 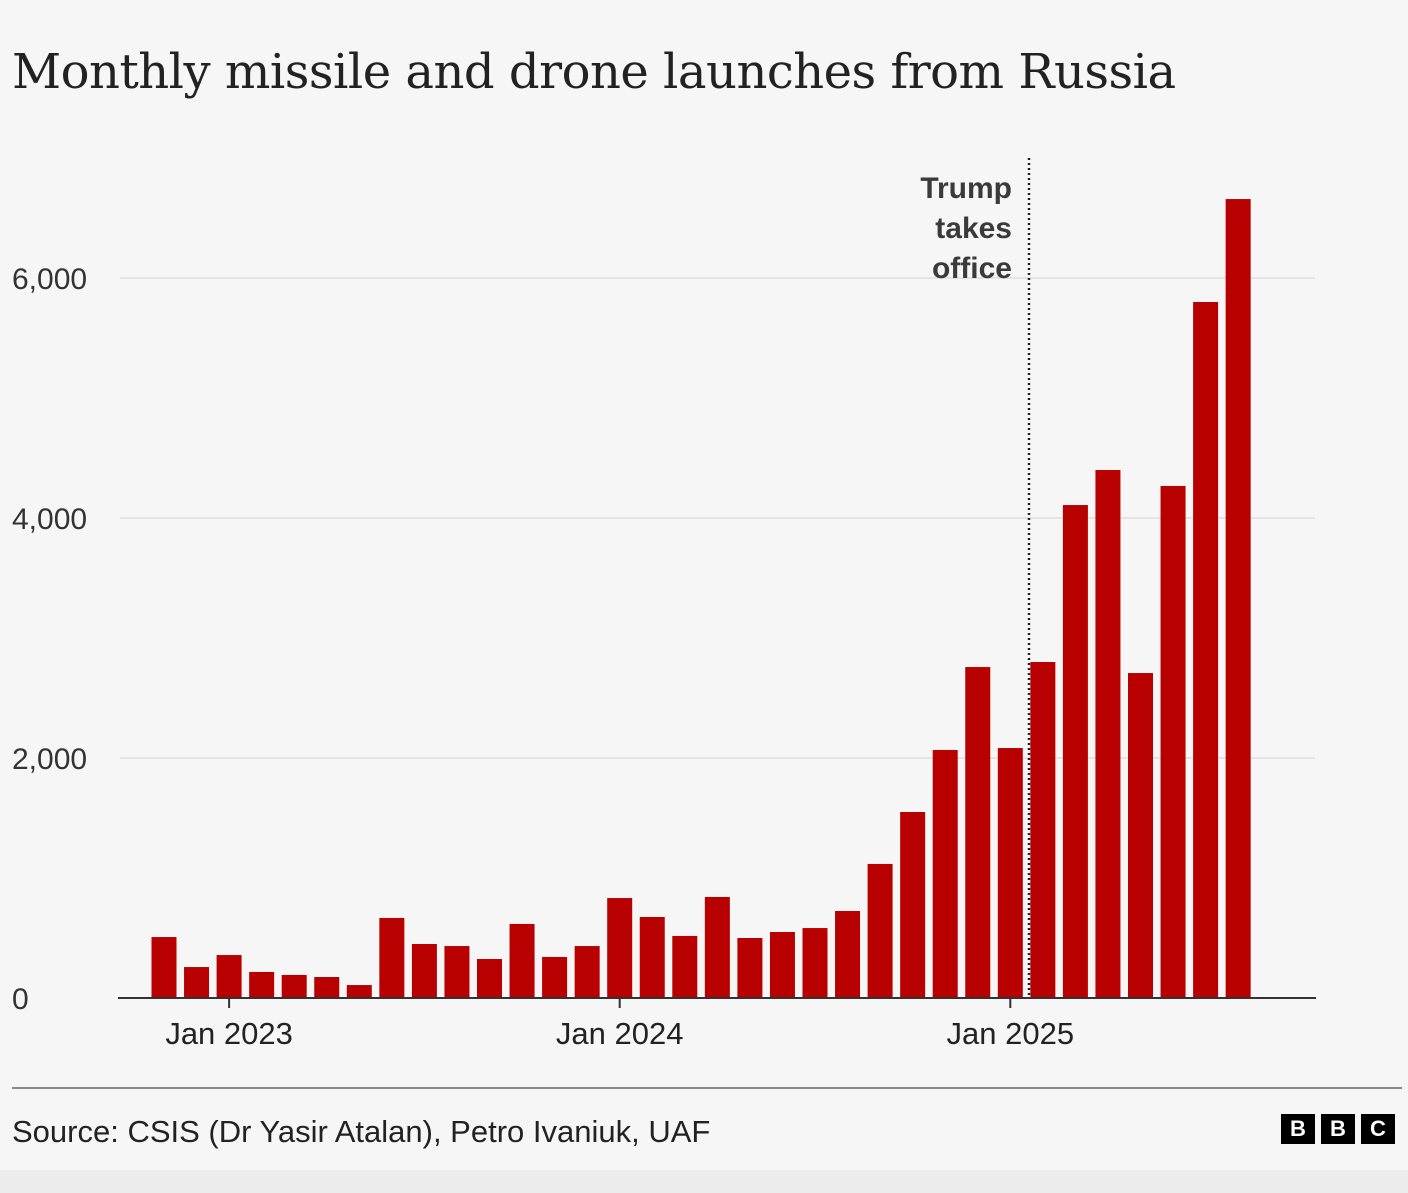 What do you see at coordinates (522, 960) in the screenshot?
I see `bar: Oct 2023: 617` at bounding box center [522, 960].